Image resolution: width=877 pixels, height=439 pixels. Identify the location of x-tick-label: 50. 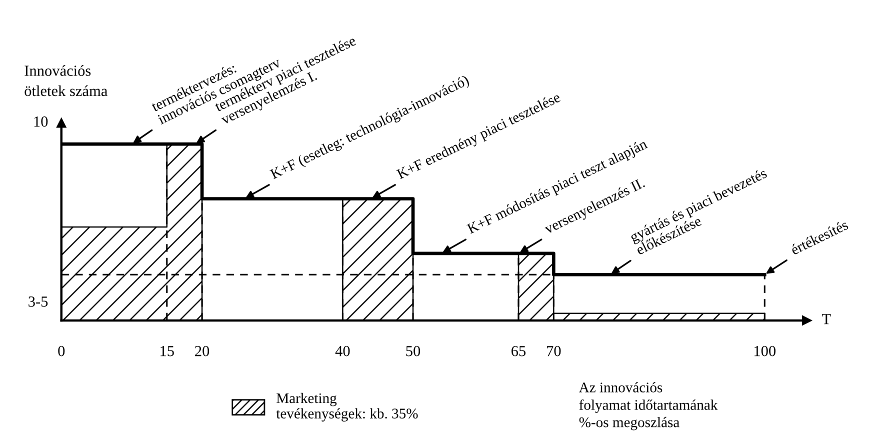
(413, 351).